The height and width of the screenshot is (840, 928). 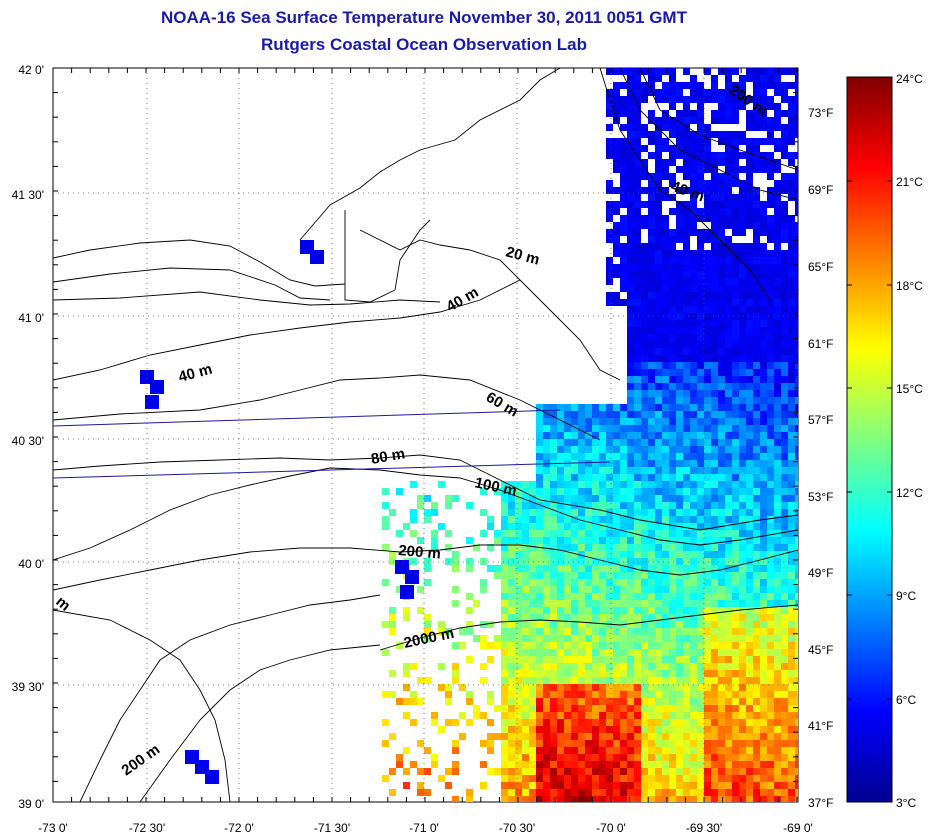 What do you see at coordinates (425, 567) in the screenshot?
I see `isobath-200m` at bounding box center [425, 567].